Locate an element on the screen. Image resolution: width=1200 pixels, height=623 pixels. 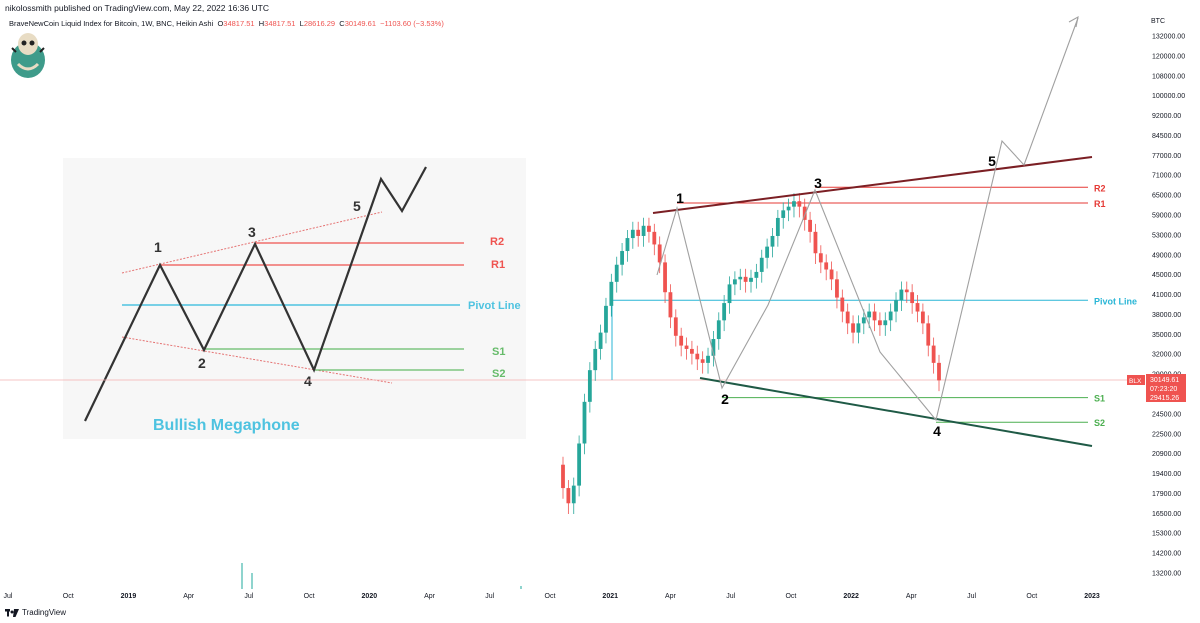
inset-wave-3: 3 is located at coordinates (252, 232).